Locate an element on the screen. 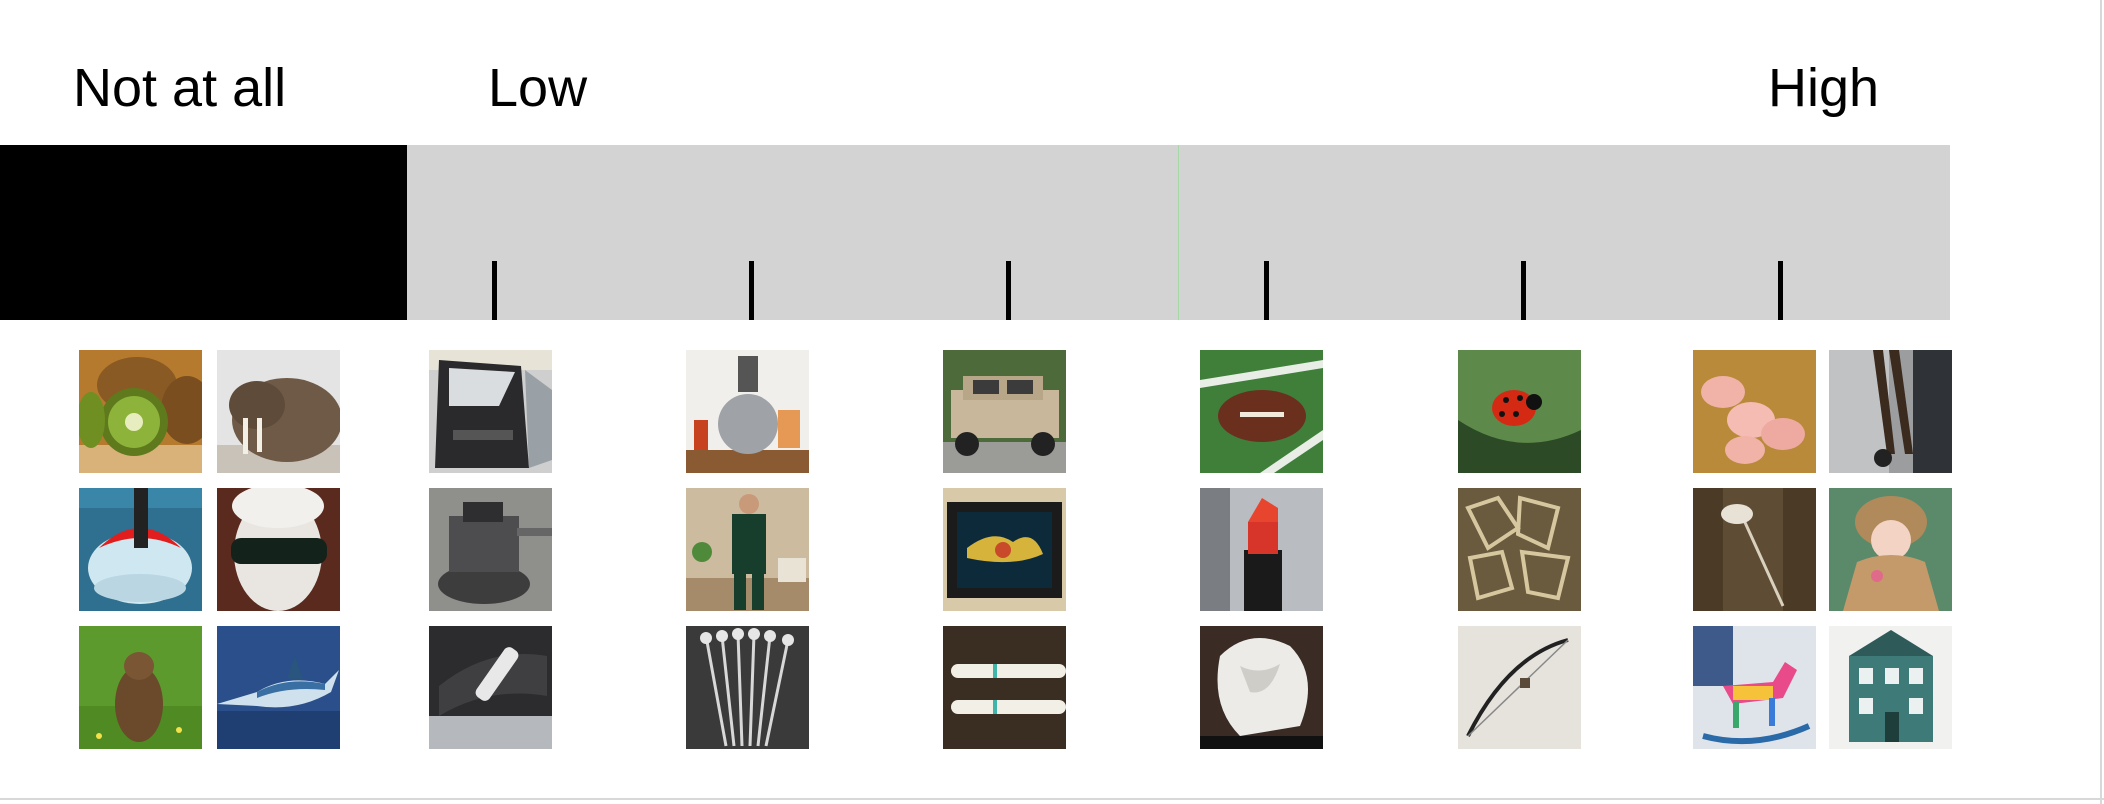 The width and height of the screenshot is (2104, 804). scale-midline is located at coordinates (1178, 232).